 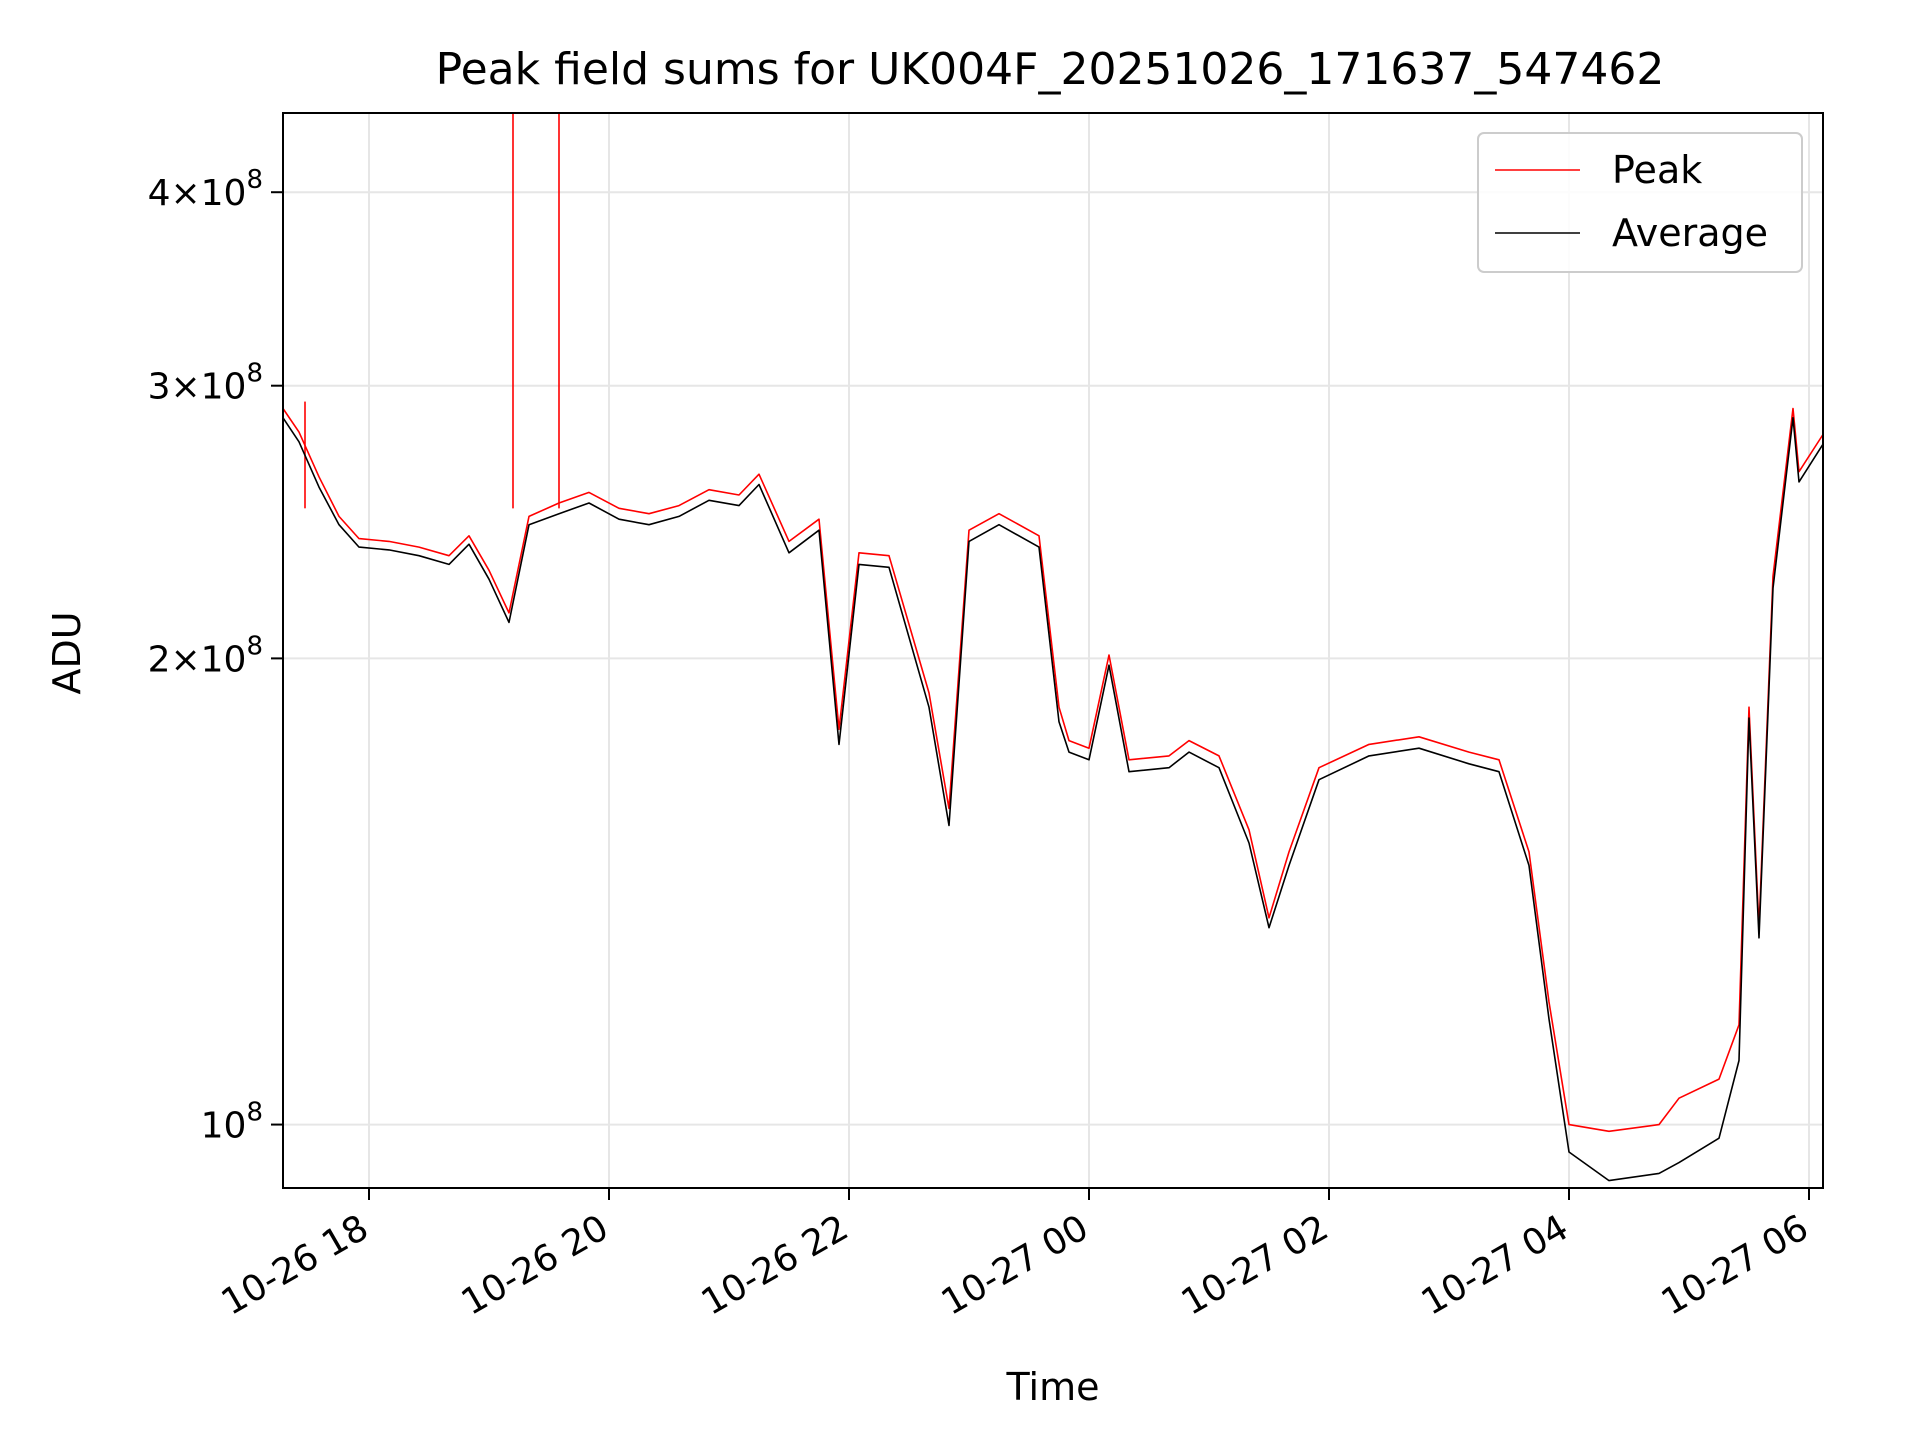 What do you see at coordinates (1053, 1387) in the screenshot?
I see `x-axis-label: Time` at bounding box center [1053, 1387].